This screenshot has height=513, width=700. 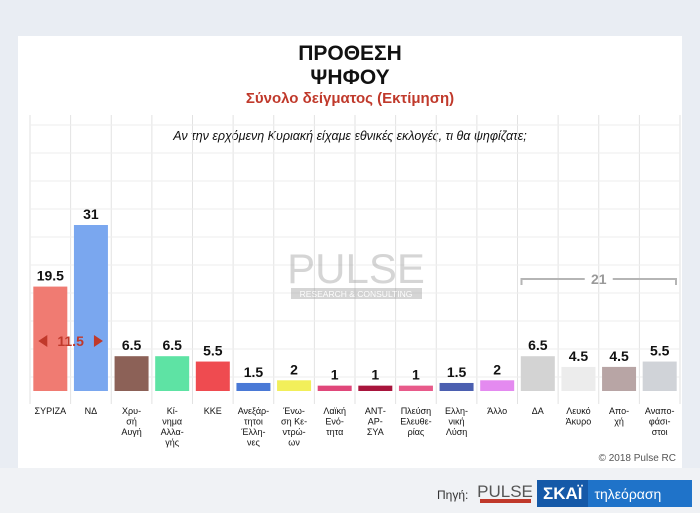 I want to click on category-label: Έλλη-, so click(x=252, y=432).